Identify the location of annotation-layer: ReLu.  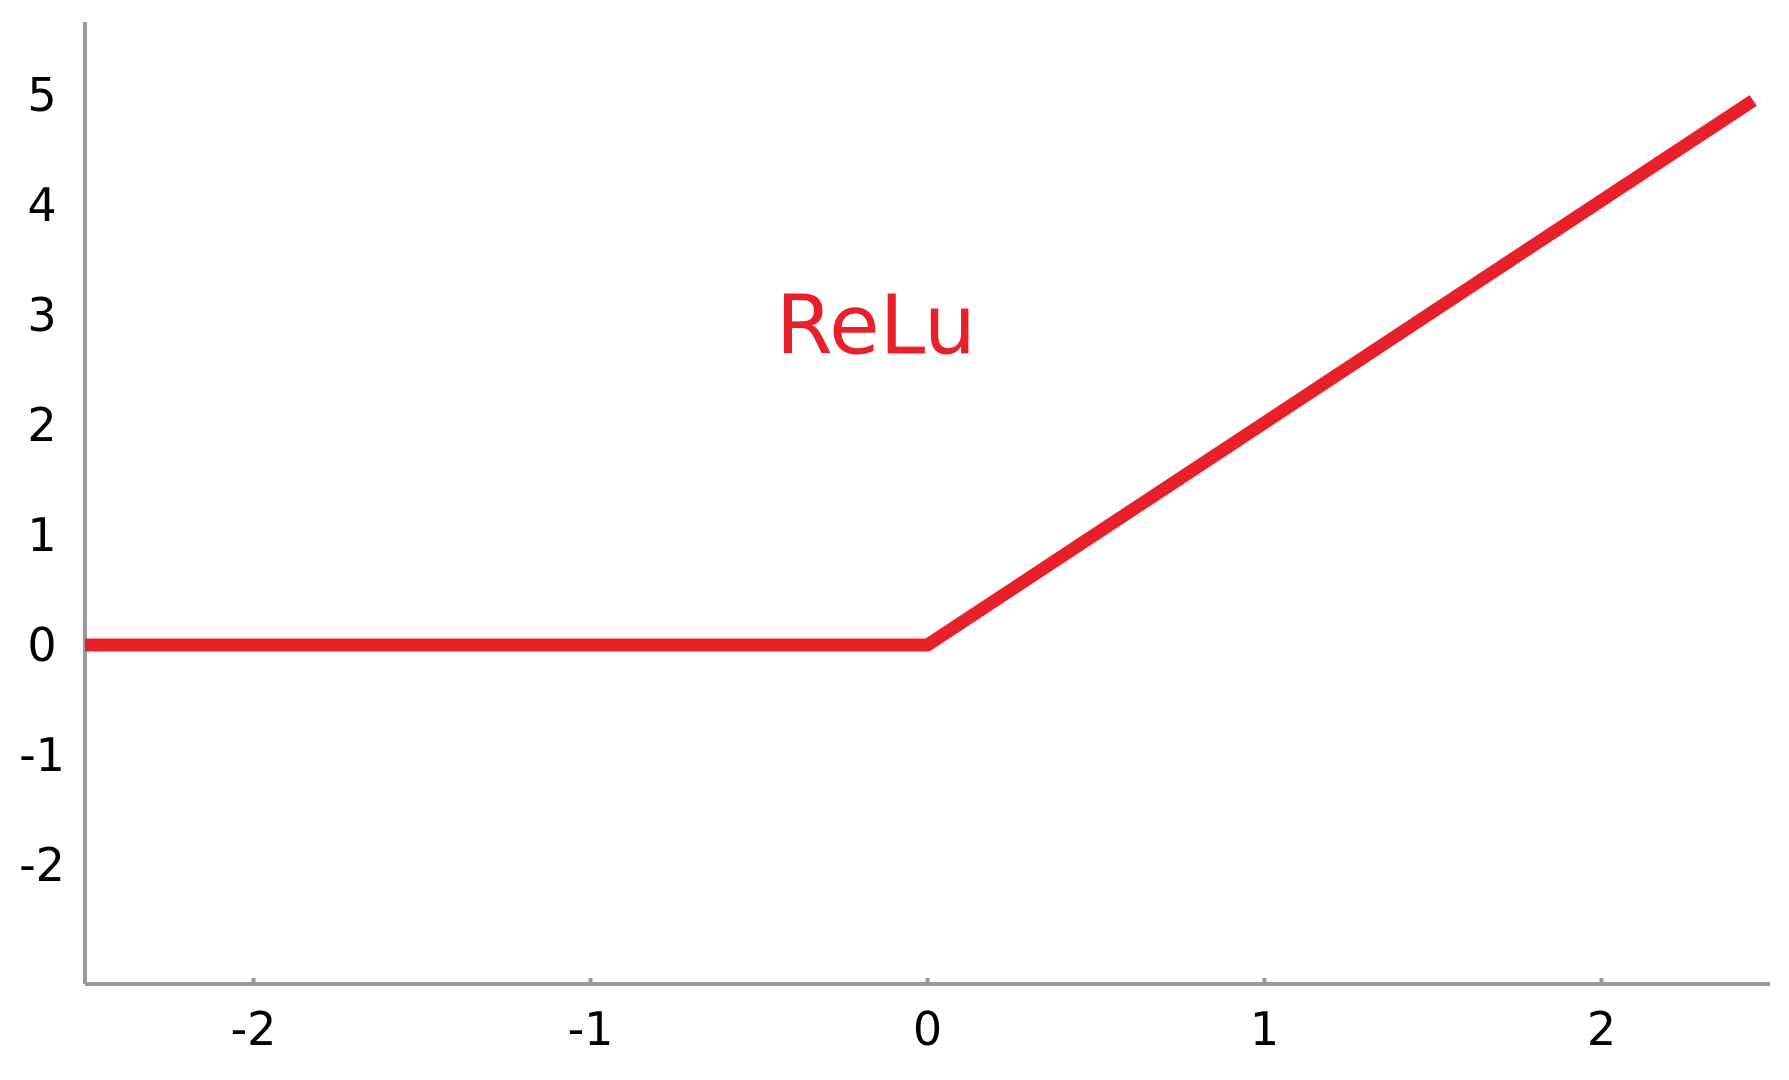
(876, 326).